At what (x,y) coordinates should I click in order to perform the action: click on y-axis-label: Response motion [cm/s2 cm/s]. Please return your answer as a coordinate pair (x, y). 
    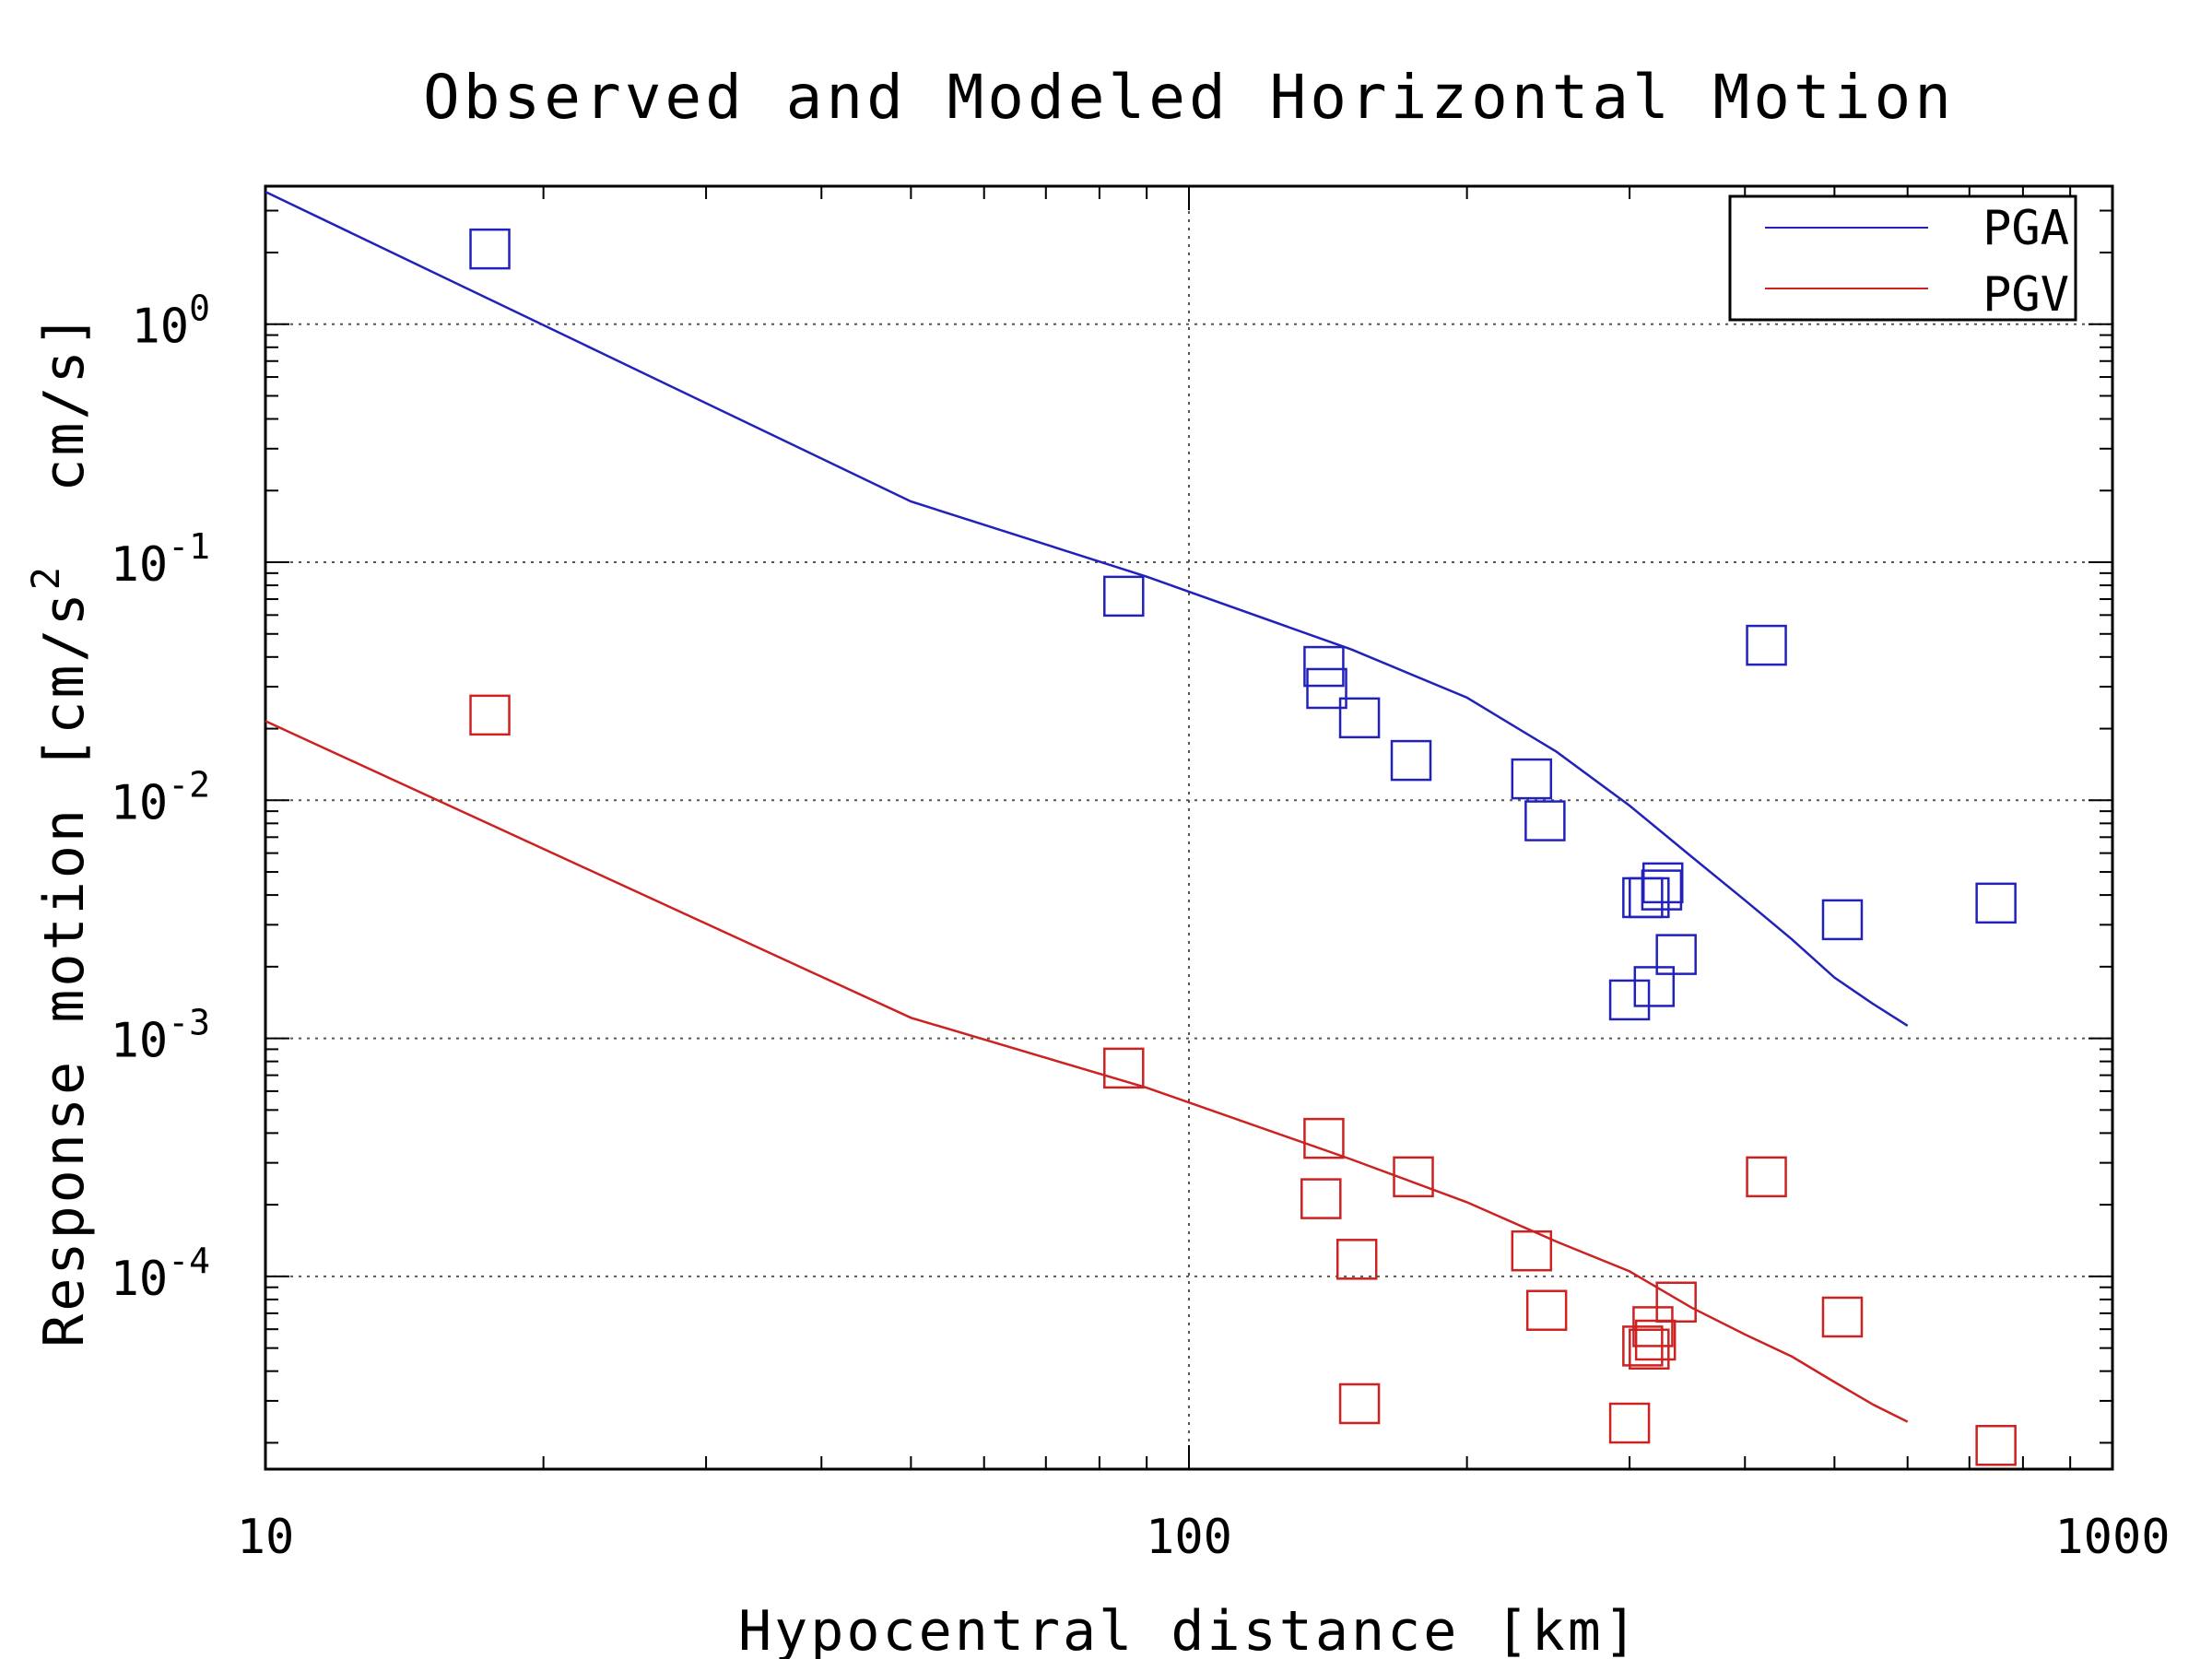
    Looking at the image, I should click on (60, 829).